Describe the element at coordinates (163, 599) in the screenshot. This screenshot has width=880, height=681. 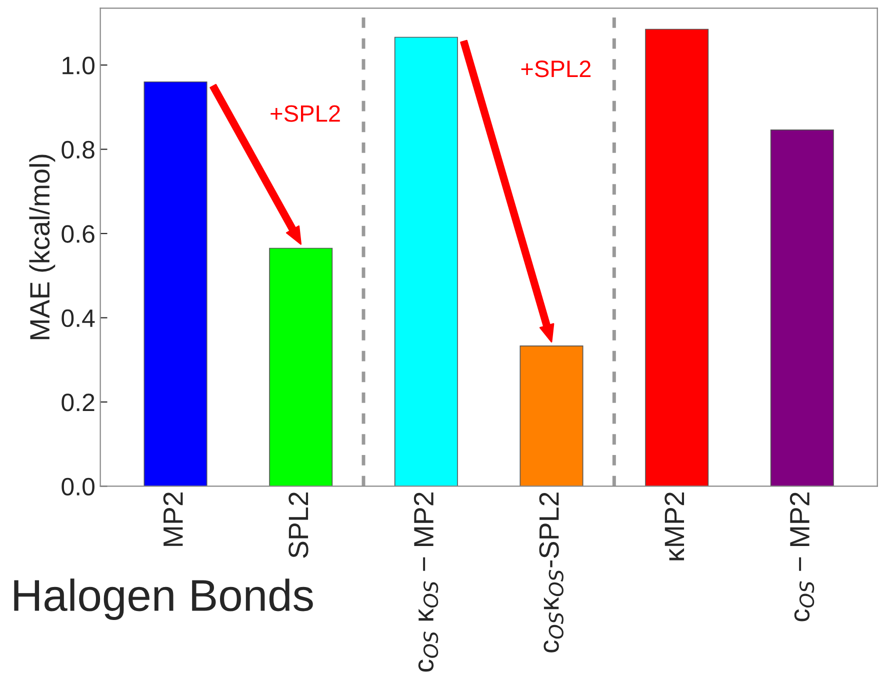
I see `text: Halogen Bonds` at that location.